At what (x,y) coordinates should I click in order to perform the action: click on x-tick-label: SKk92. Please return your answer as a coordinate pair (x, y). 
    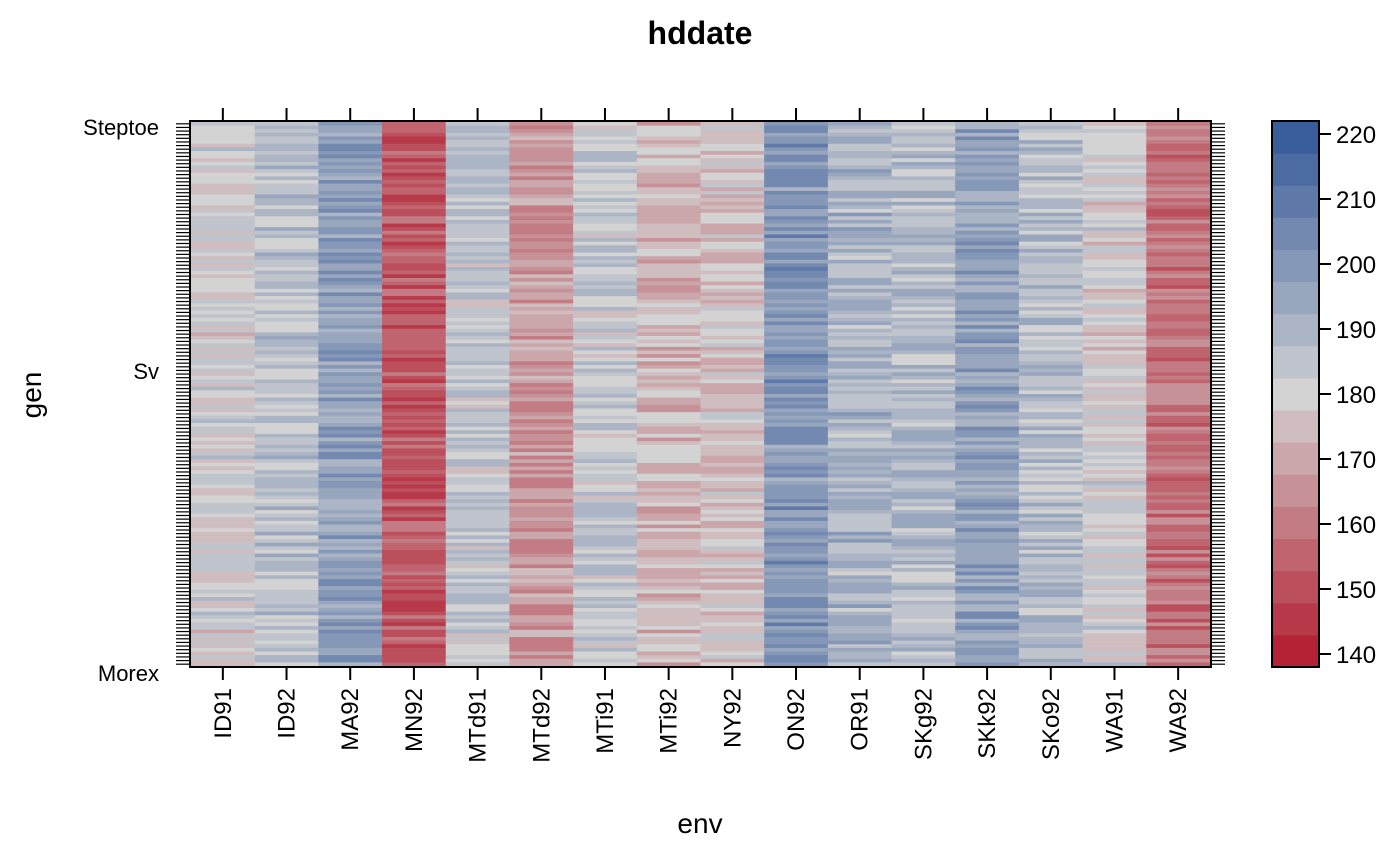
    Looking at the image, I should click on (987, 723).